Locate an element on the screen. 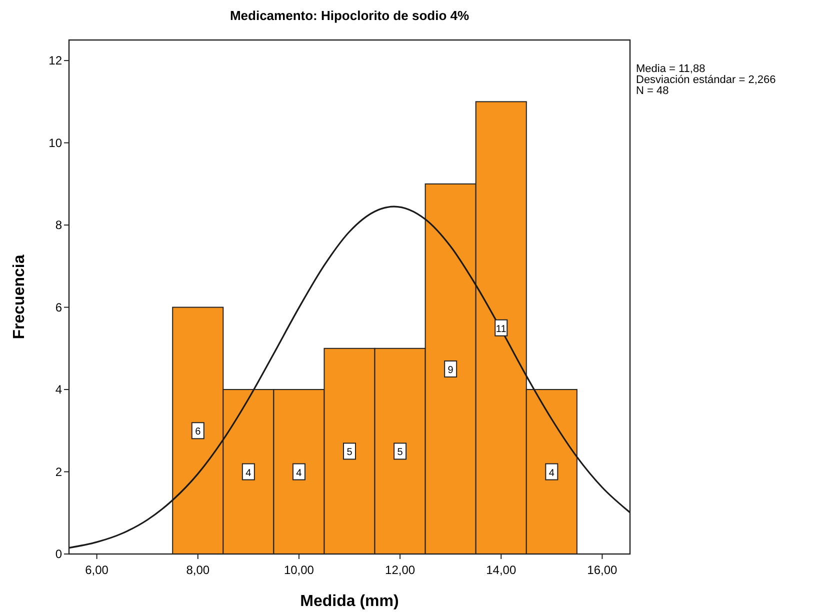 Image resolution: width=827 pixels, height=616 pixels. data-label: 6 is located at coordinates (198, 432).